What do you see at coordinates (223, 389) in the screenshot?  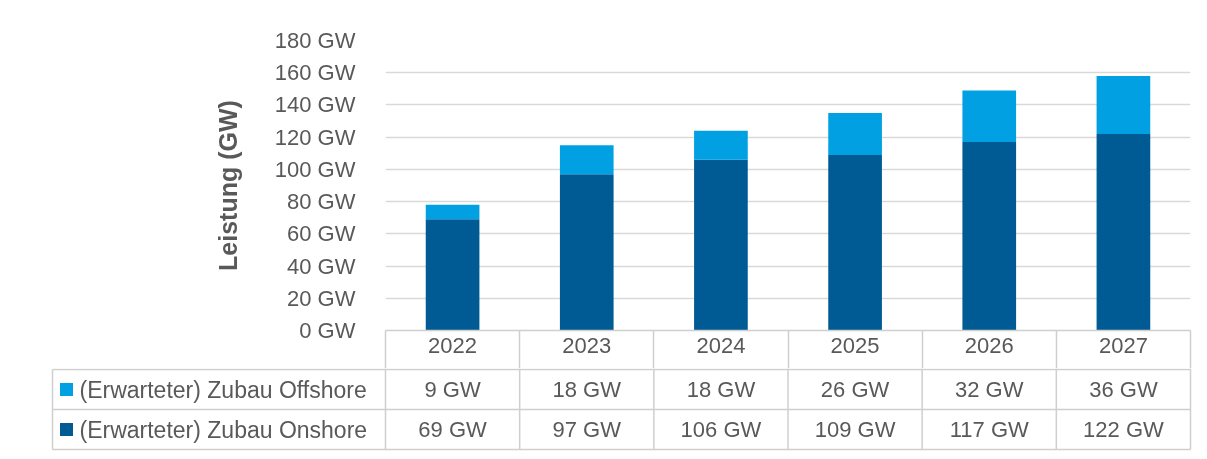 I see `legend-label: (Erwarteter) Zubau Offshore` at bounding box center [223, 389].